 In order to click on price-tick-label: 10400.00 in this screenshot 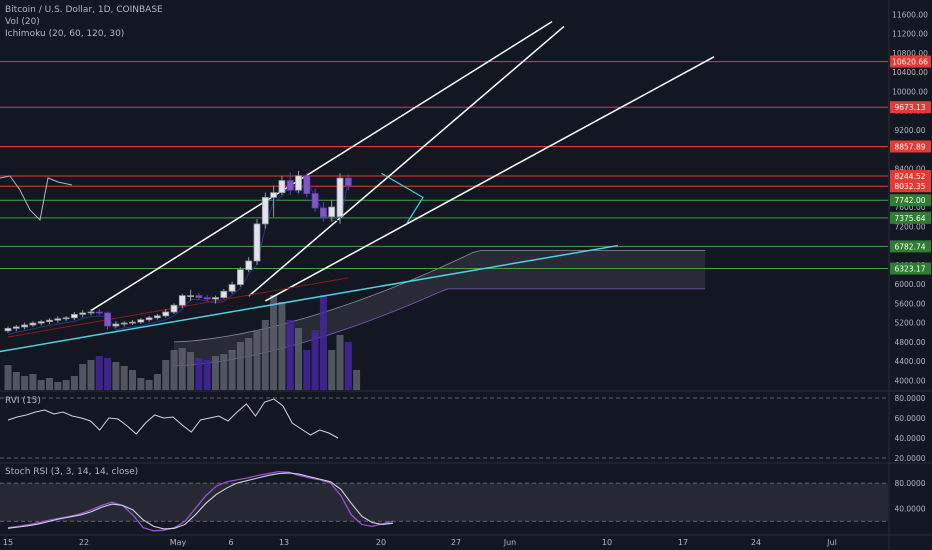, I will do `click(910, 72)`.